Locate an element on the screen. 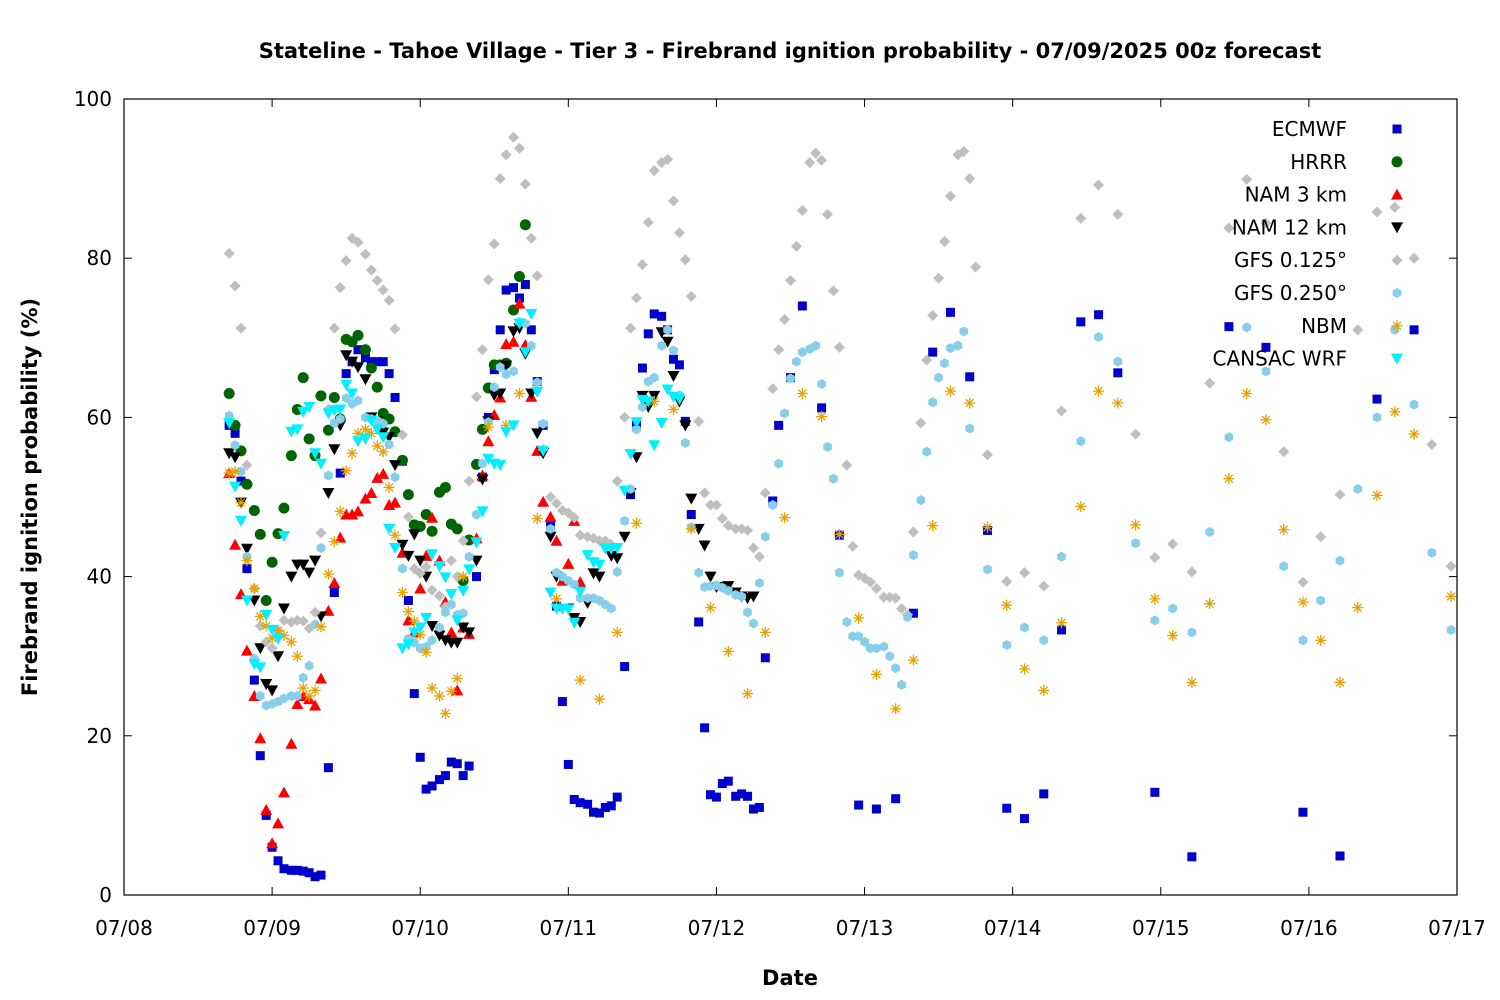 The height and width of the screenshot is (1000, 1500). legend-label: GFS 0.250° is located at coordinates (1290, 293).